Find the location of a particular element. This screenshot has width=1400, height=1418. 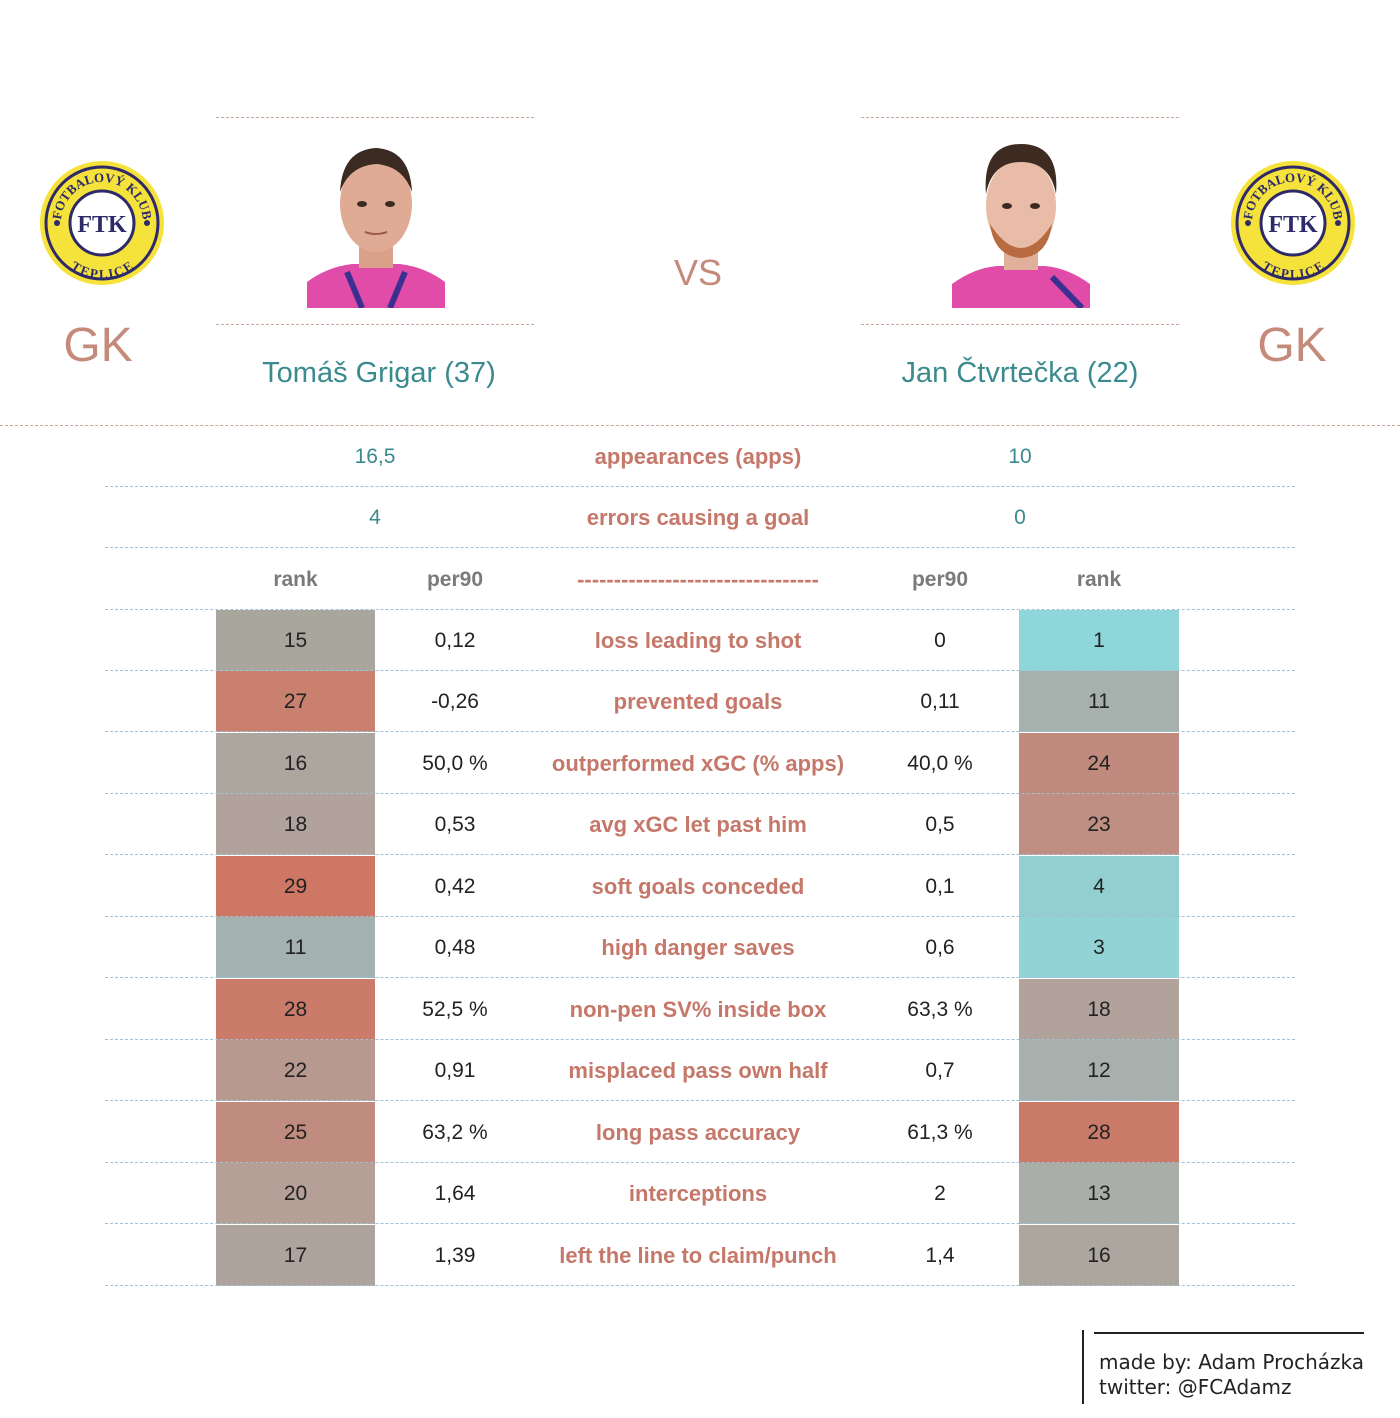

per90-left-value: 52,5 % is located at coordinates (455, 1009).